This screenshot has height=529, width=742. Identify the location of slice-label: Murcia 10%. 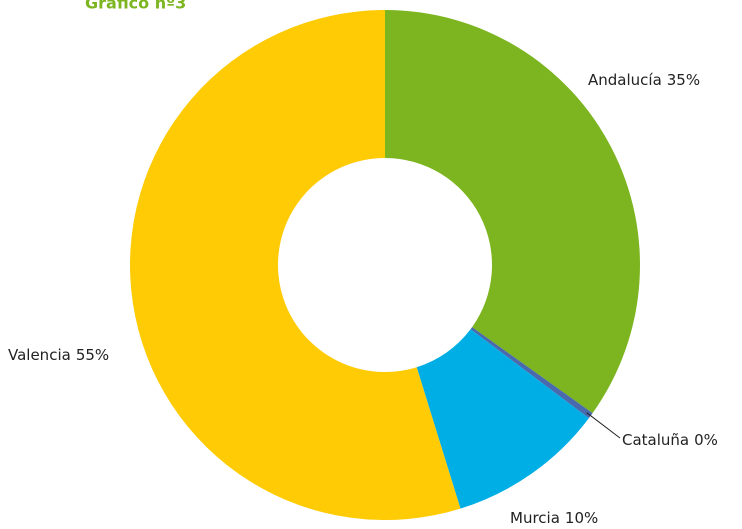
(554, 518).